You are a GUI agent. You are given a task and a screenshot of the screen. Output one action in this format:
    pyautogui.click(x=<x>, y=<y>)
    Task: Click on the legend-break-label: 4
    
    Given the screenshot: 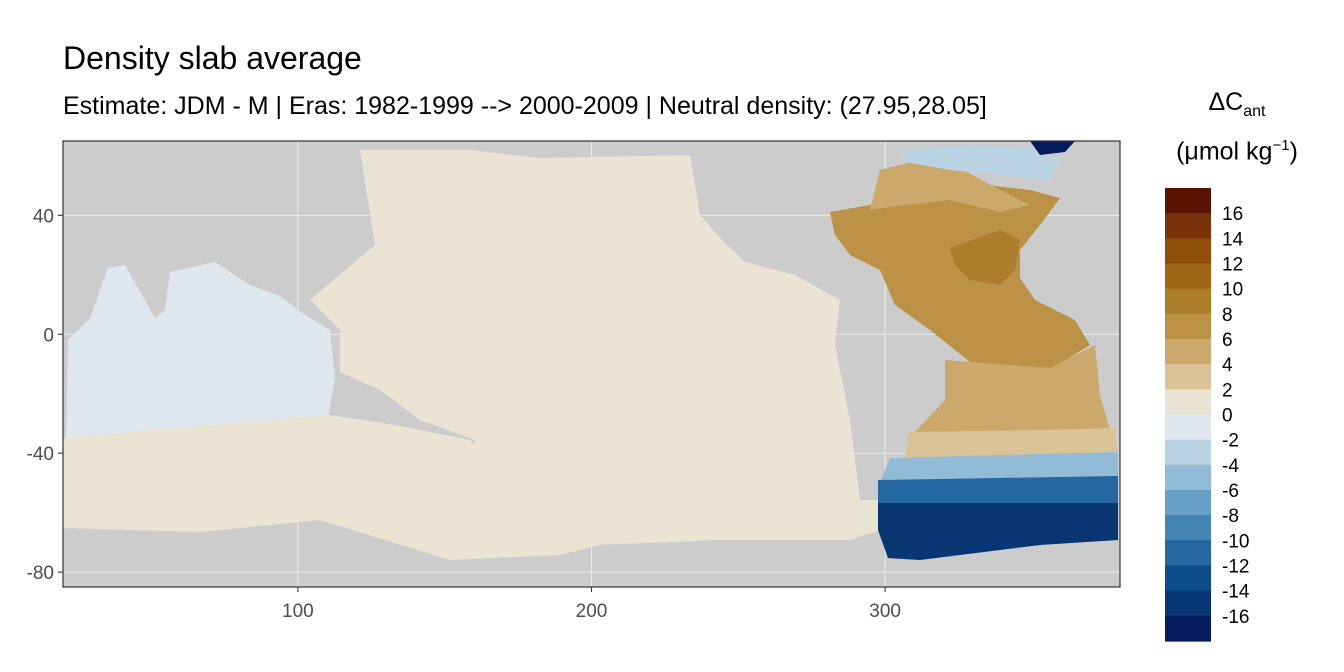 What is the action you would take?
    pyautogui.click(x=1227, y=365)
    